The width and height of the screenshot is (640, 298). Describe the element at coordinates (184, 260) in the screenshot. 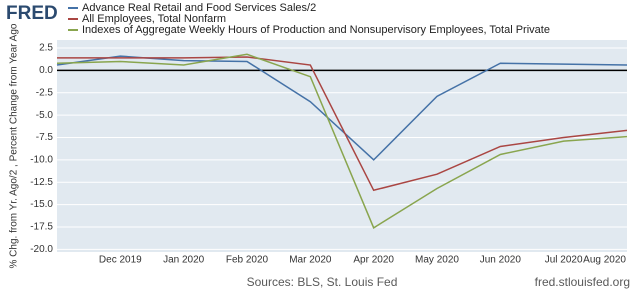

I see `x-tick-label: Jan 2020` at that location.